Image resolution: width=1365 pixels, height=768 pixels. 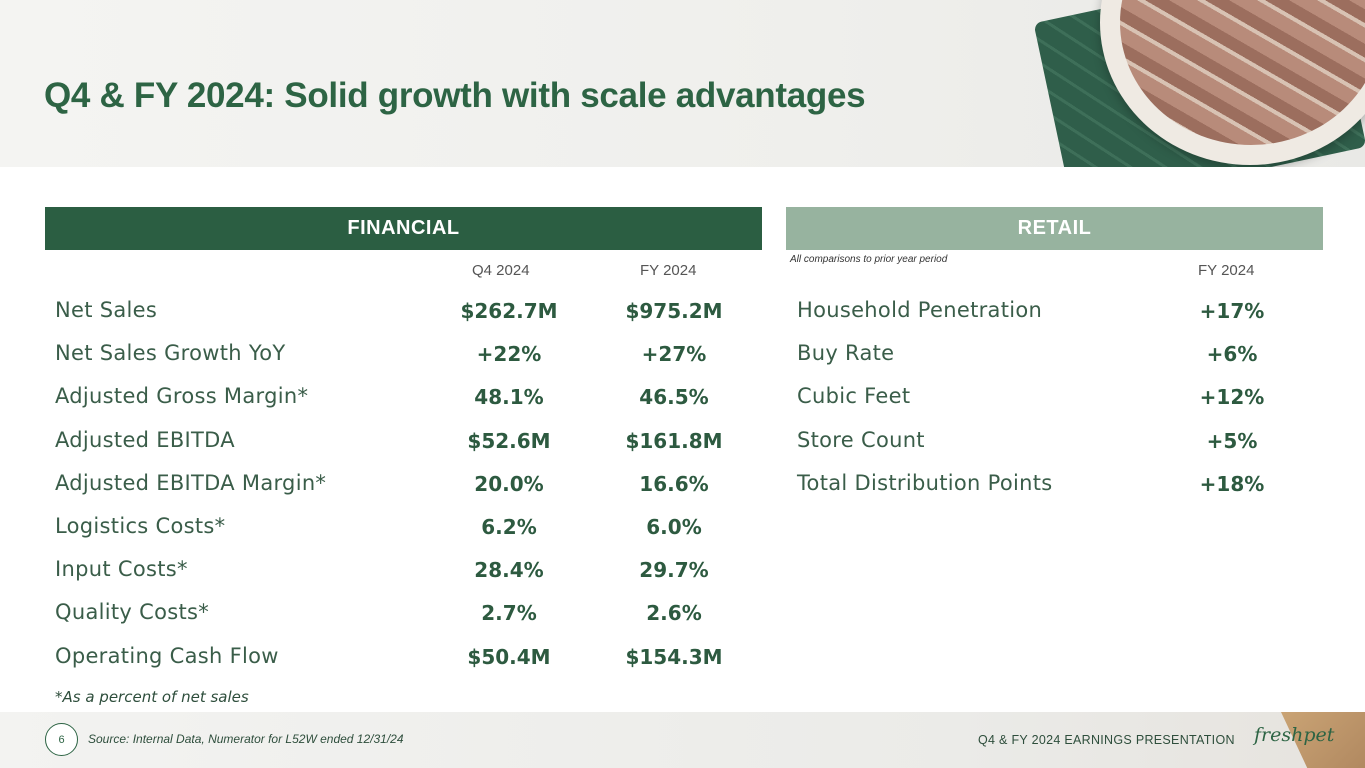 I want to click on financial-row-fy-value: 6.0%, so click(x=674, y=527).